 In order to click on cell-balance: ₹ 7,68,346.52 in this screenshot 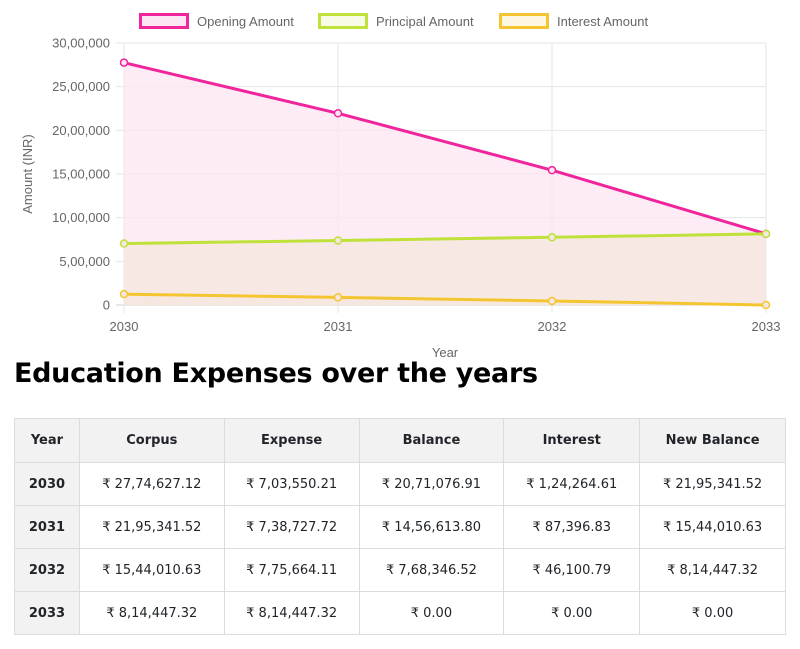, I will do `click(431, 570)`.